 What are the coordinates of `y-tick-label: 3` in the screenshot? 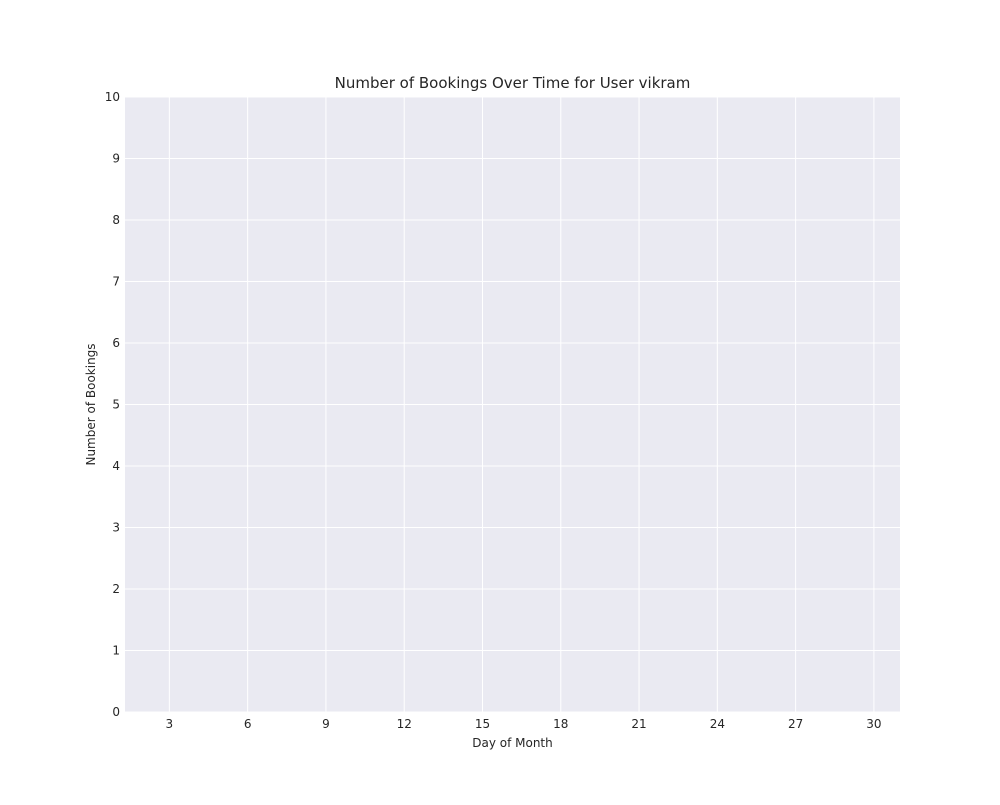 It's located at (116, 528).